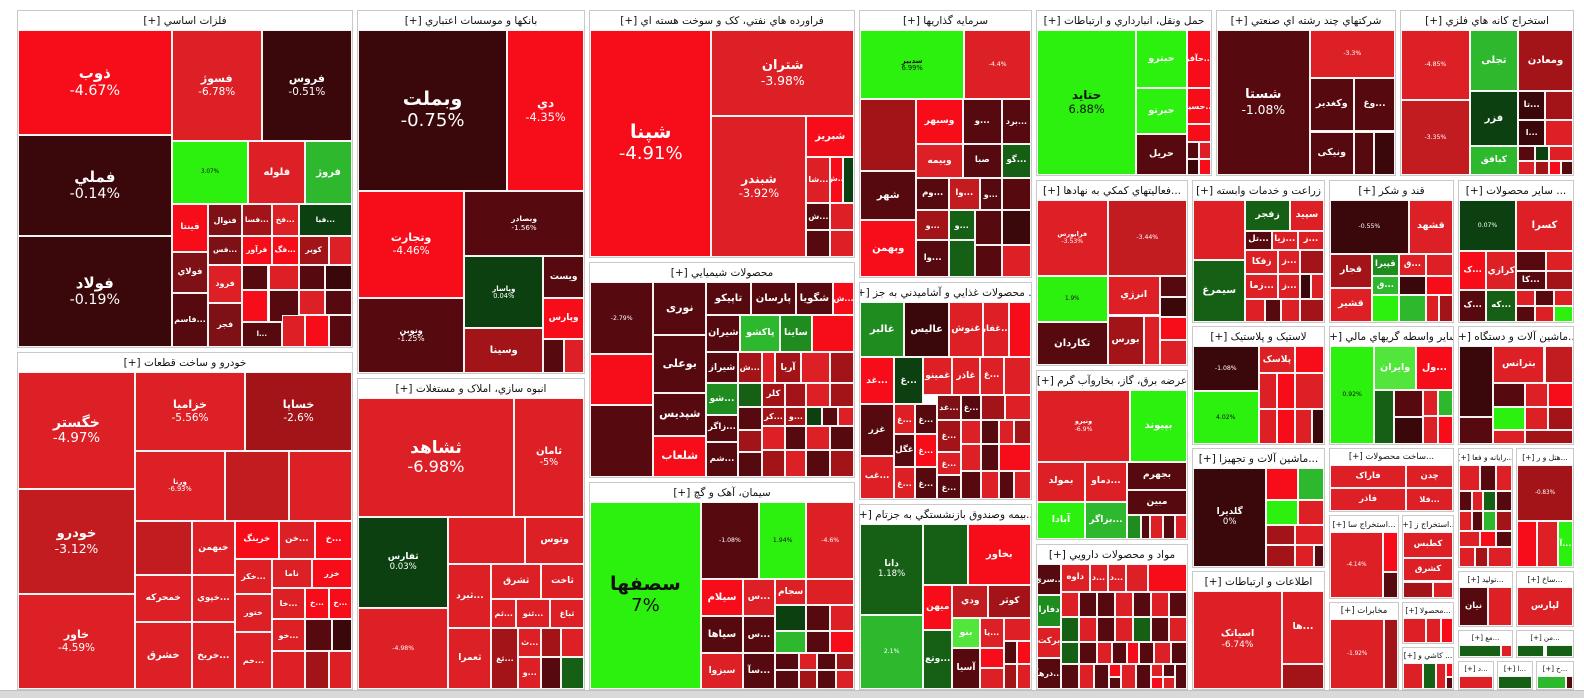 Image resolution: width=1584 pixels, height=698 pixels. What do you see at coordinates (1284, 240) in the screenshot?
I see `stock-tile-...زیا: ...زیا` at bounding box center [1284, 240].